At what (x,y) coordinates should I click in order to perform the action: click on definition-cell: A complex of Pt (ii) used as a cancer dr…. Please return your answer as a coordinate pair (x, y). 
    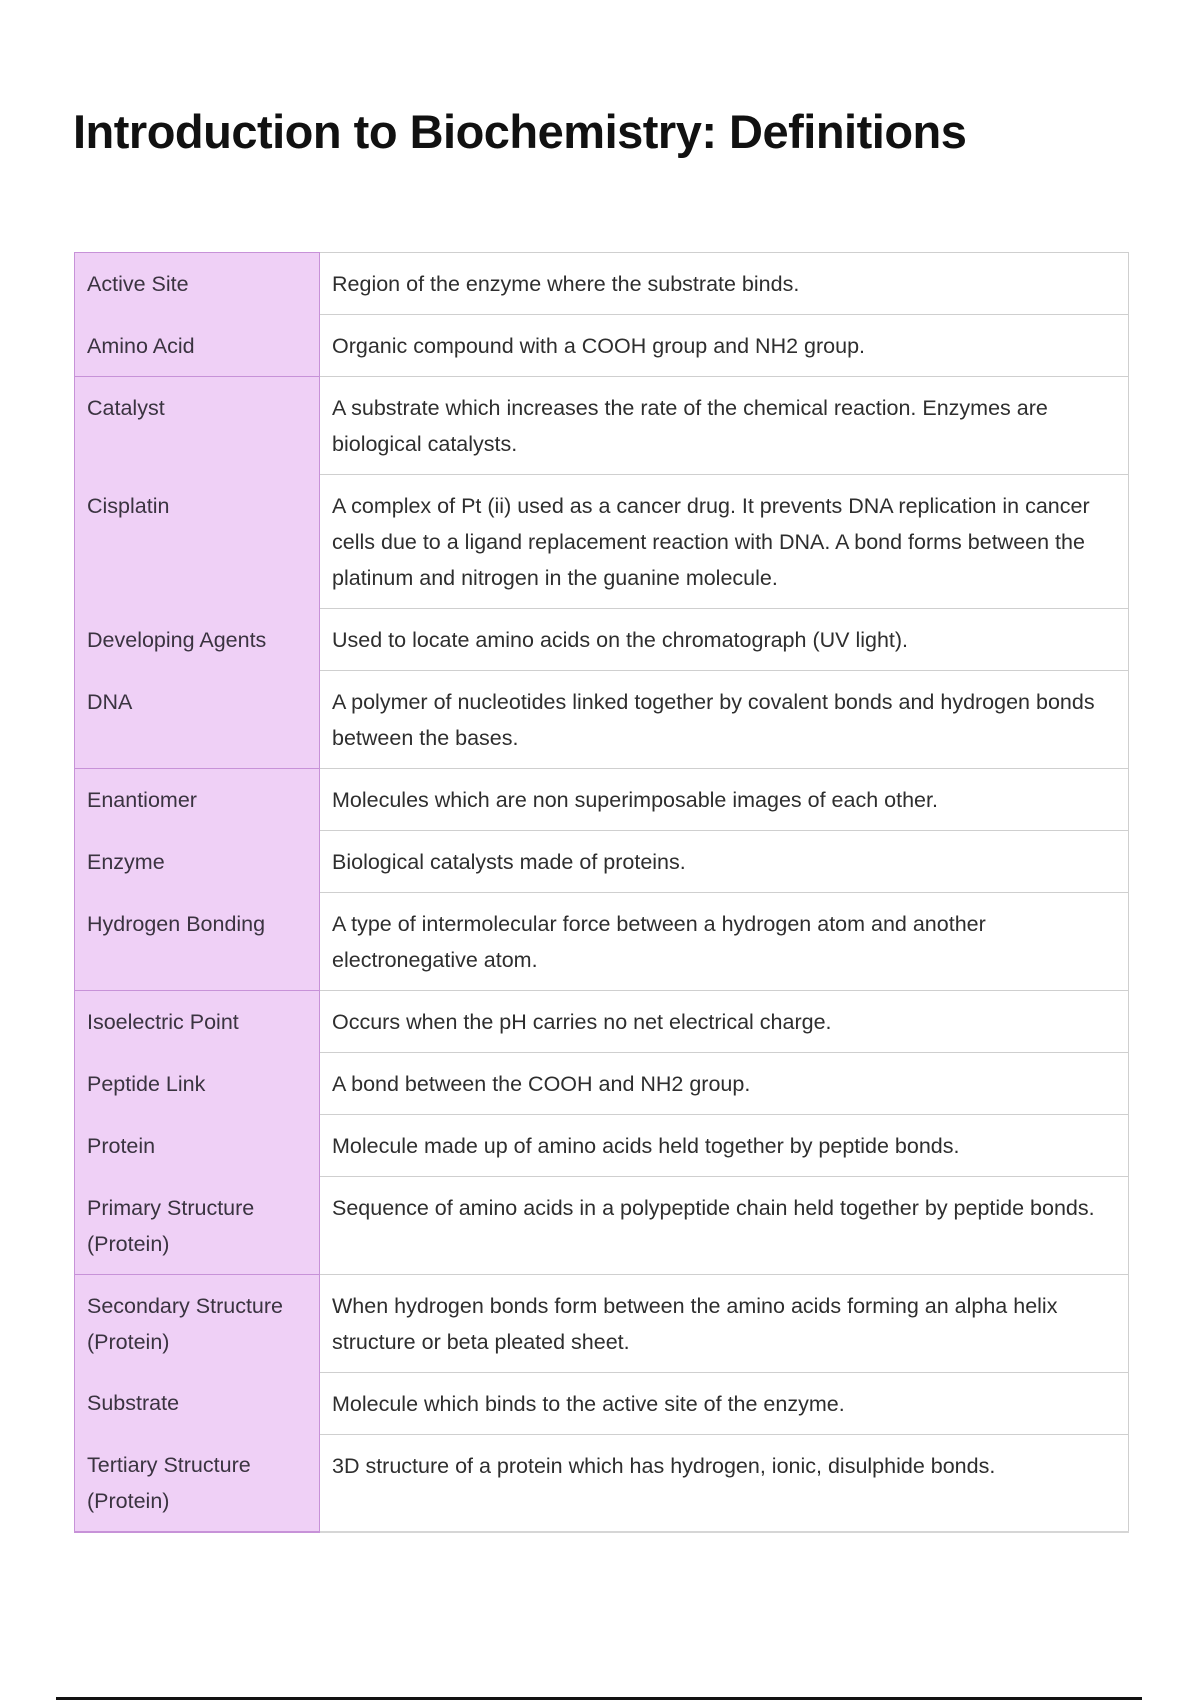
    Looking at the image, I should click on (724, 541).